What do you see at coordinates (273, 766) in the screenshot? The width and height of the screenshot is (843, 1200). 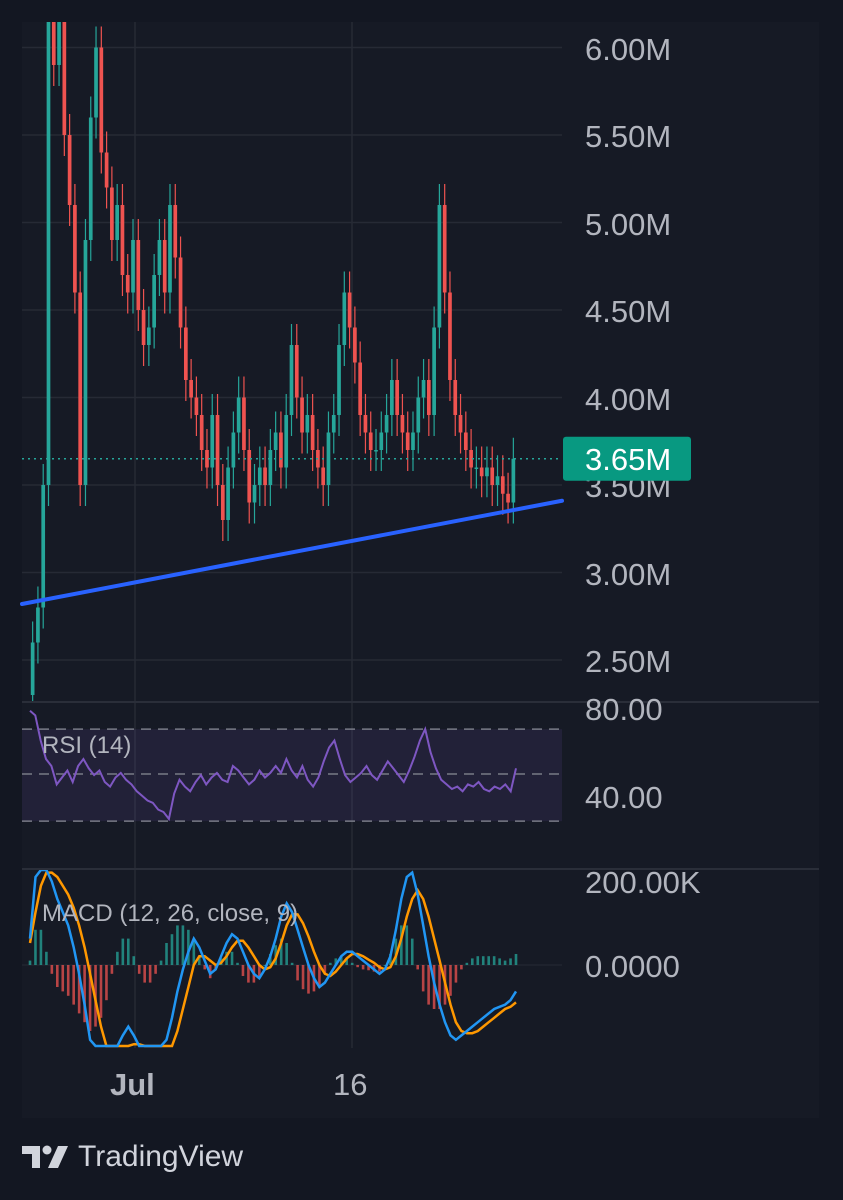 I see `rsi-line` at bounding box center [273, 766].